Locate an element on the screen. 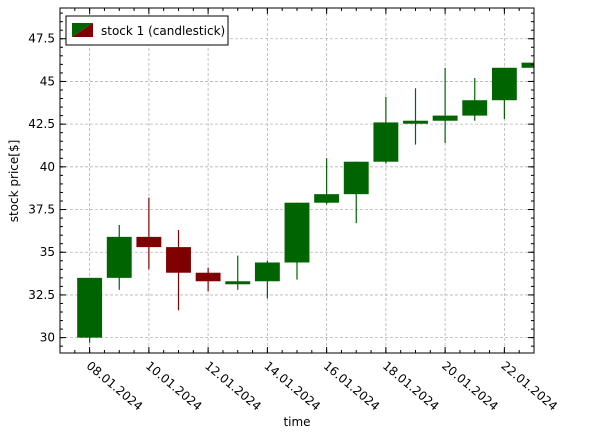  y-tick-label: 40 is located at coordinates (47, 167).